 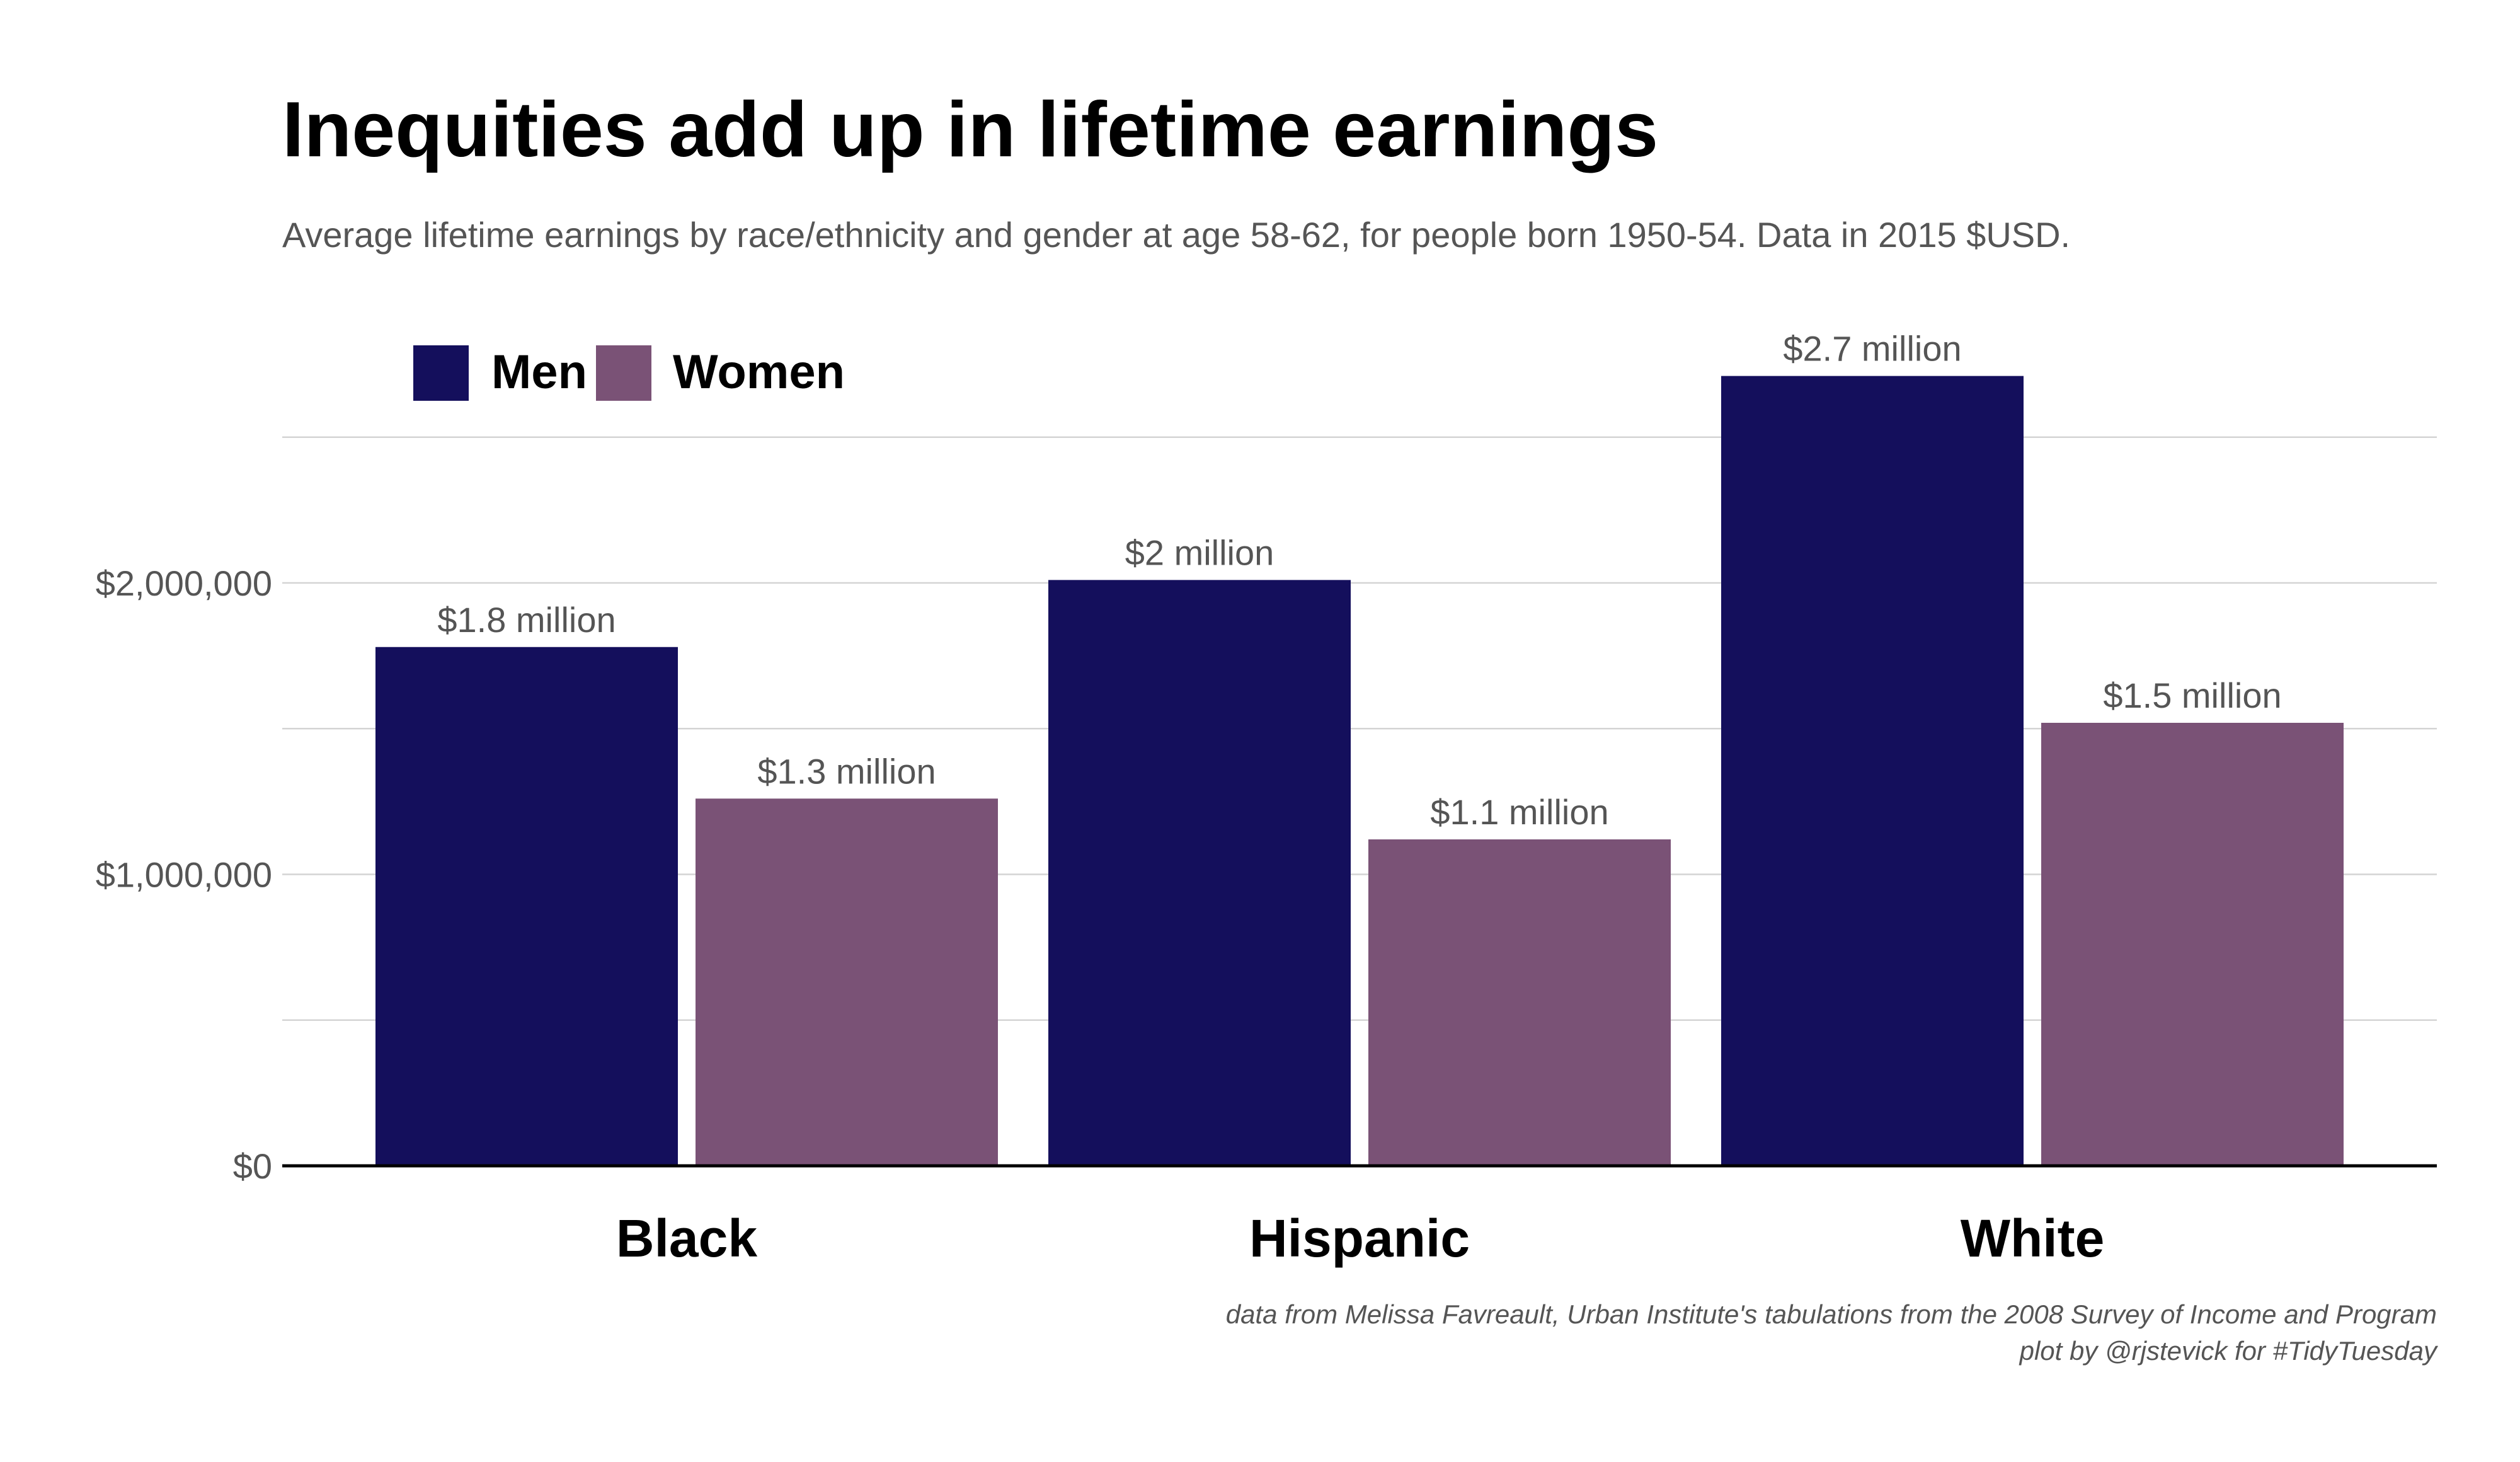 What do you see at coordinates (1199, 552) in the screenshot?
I see `bar-value-label: $2 million` at bounding box center [1199, 552].